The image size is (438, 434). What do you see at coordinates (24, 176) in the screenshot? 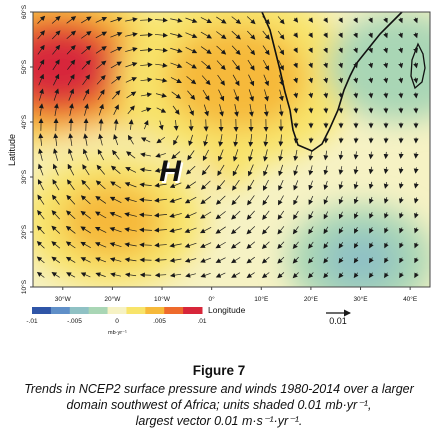
I see `y-tick-label-2: 30°S` at bounding box center [24, 176].